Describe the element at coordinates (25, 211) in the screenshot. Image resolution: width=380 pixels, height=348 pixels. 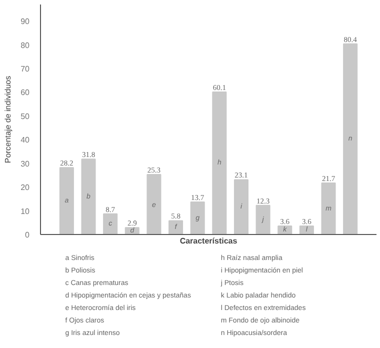
I see `y-tick-label: 10` at that location.